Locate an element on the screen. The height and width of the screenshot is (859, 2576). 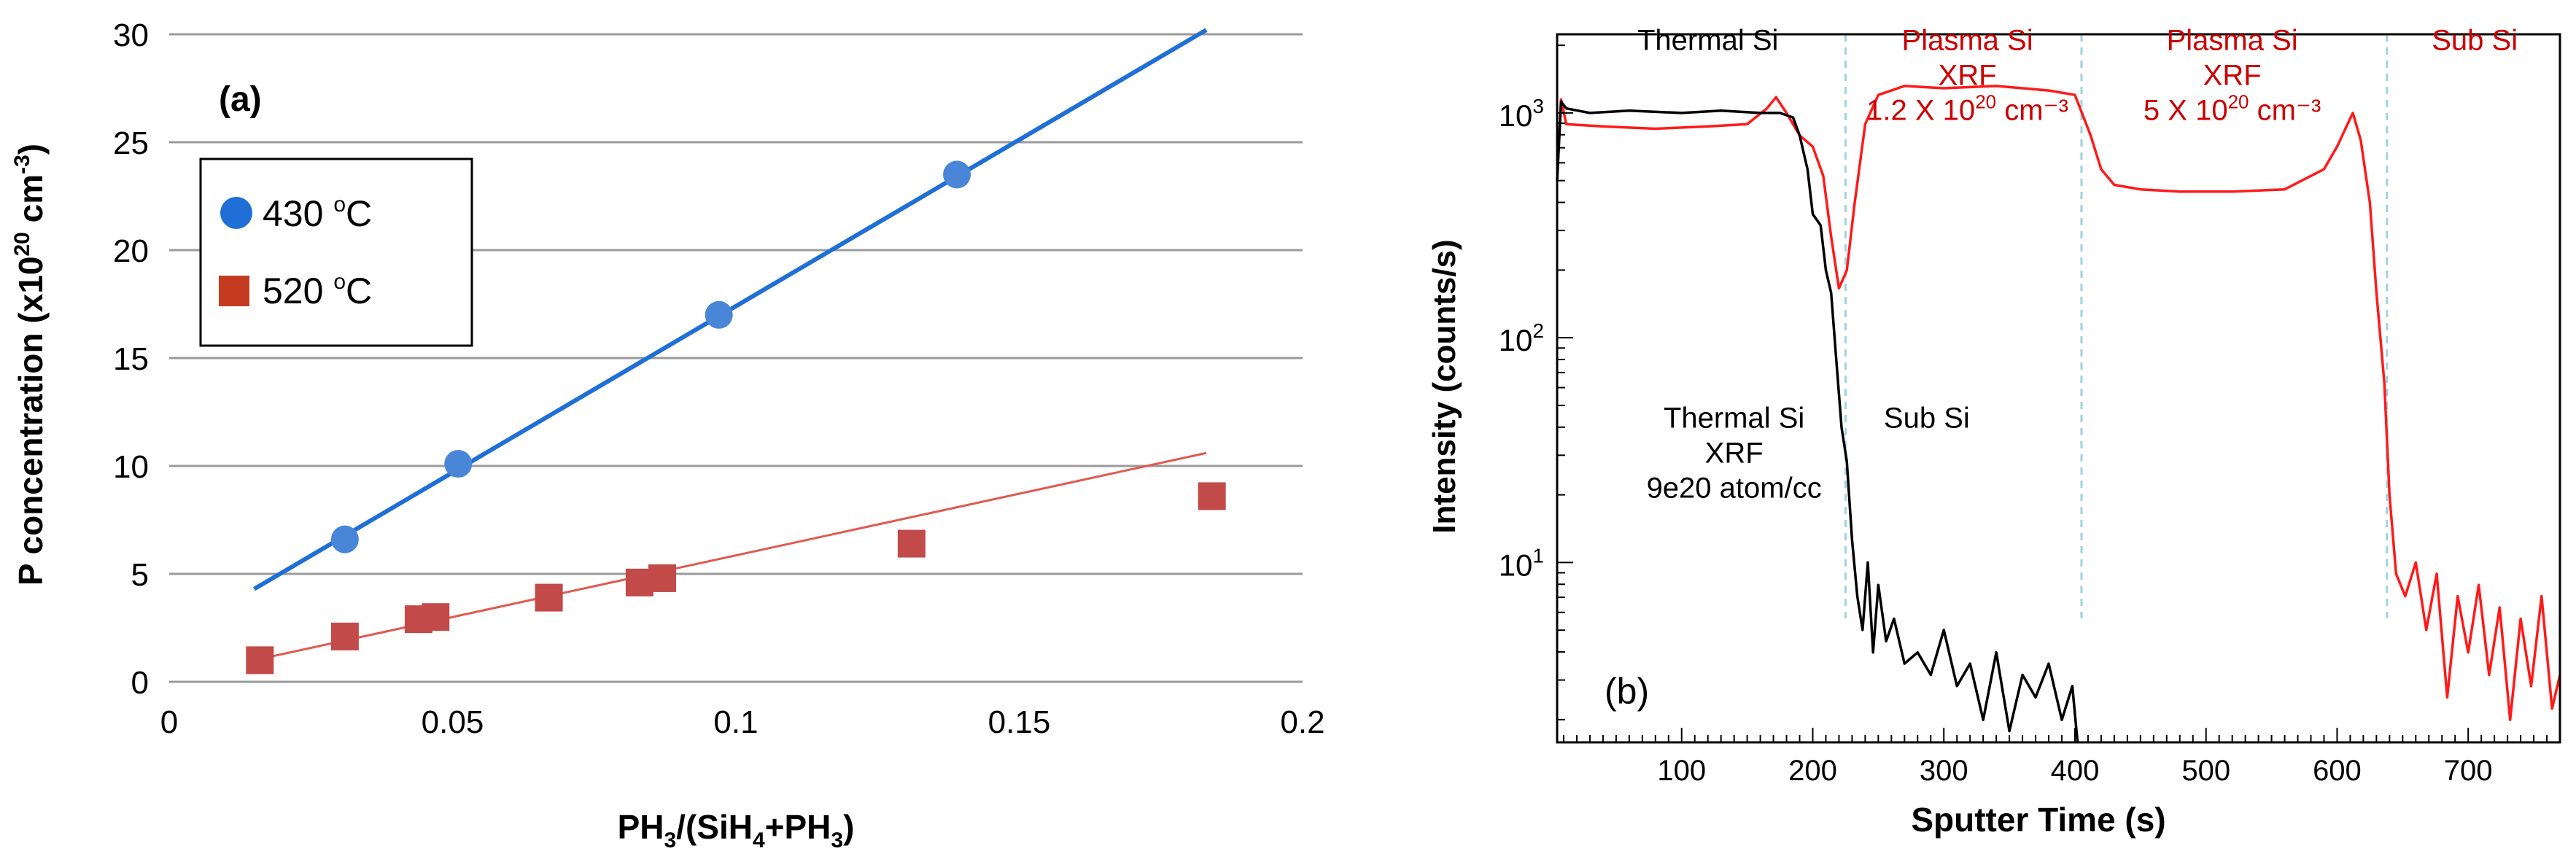
legend-label-520: 520 oC is located at coordinates (318, 290).